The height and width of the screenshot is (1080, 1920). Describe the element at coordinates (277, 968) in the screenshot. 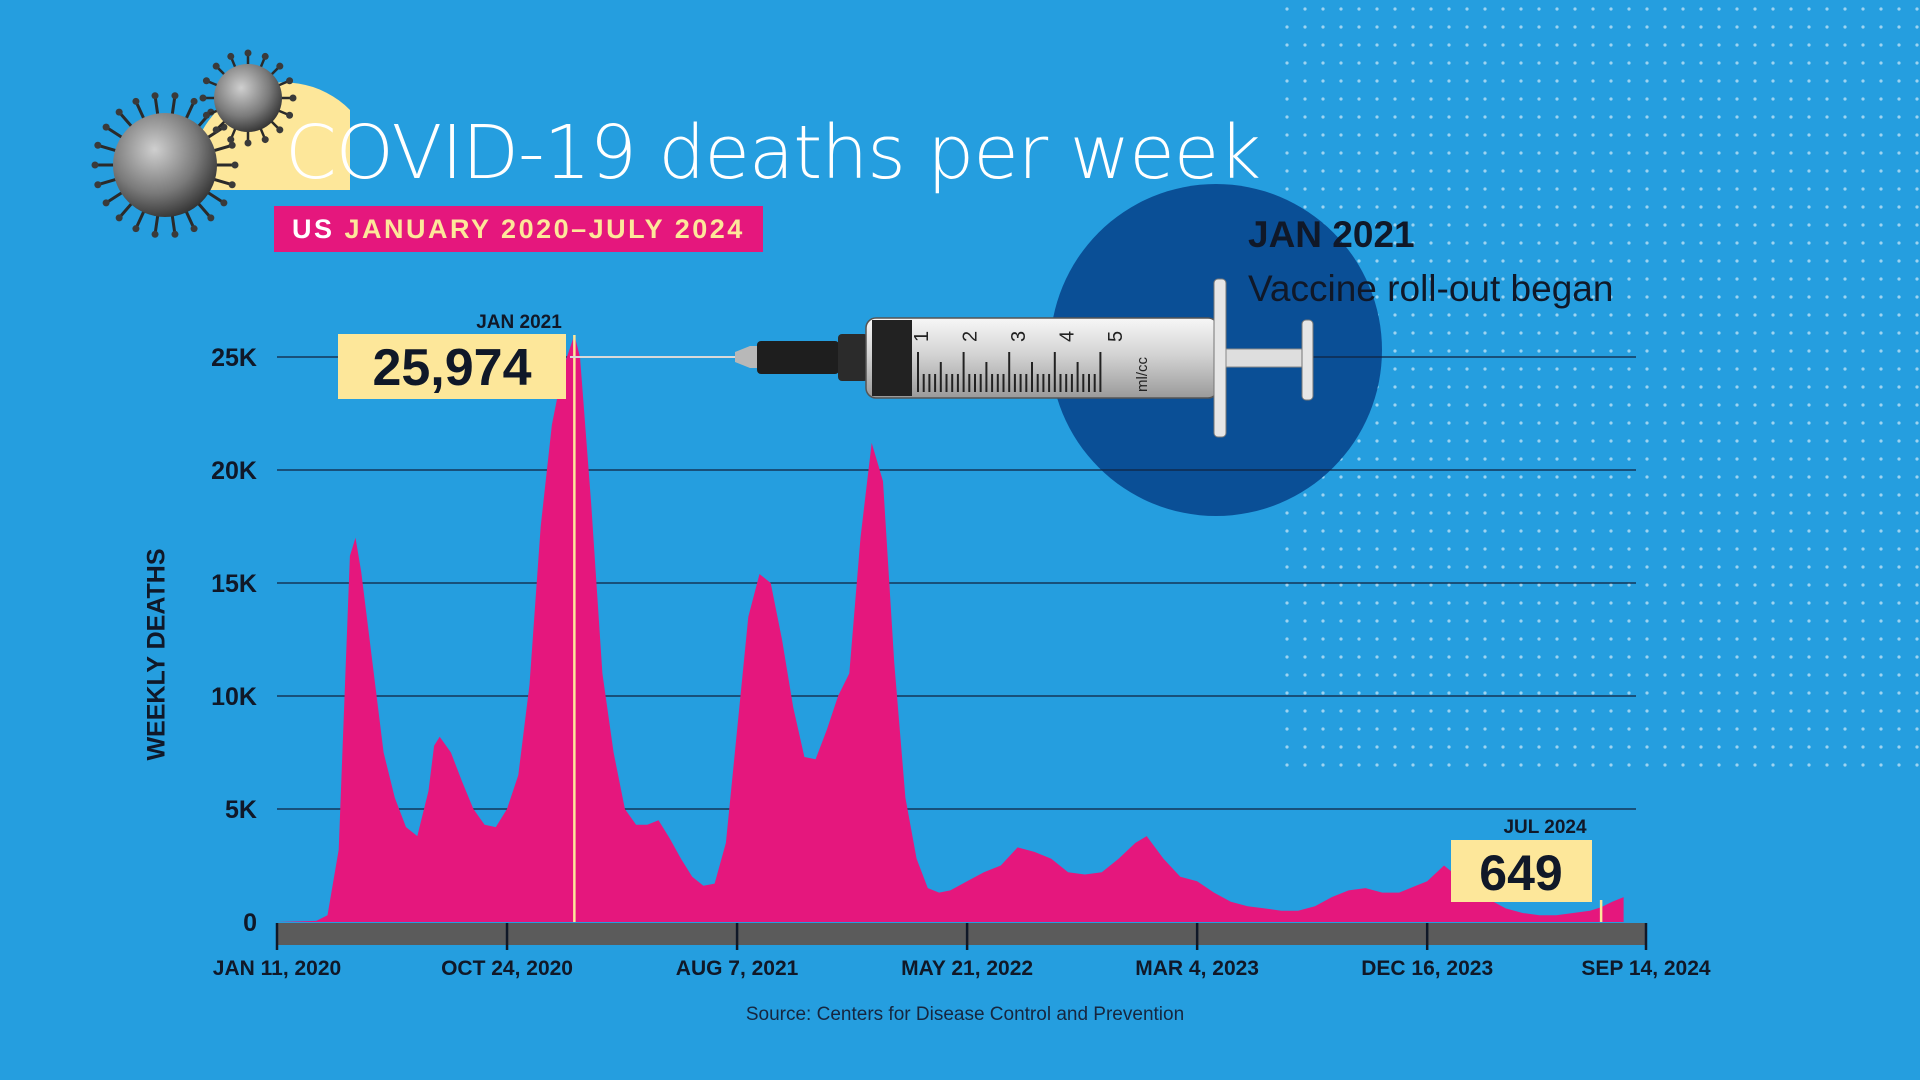

I see `x-tick-label: JAN 11, 2020` at that location.